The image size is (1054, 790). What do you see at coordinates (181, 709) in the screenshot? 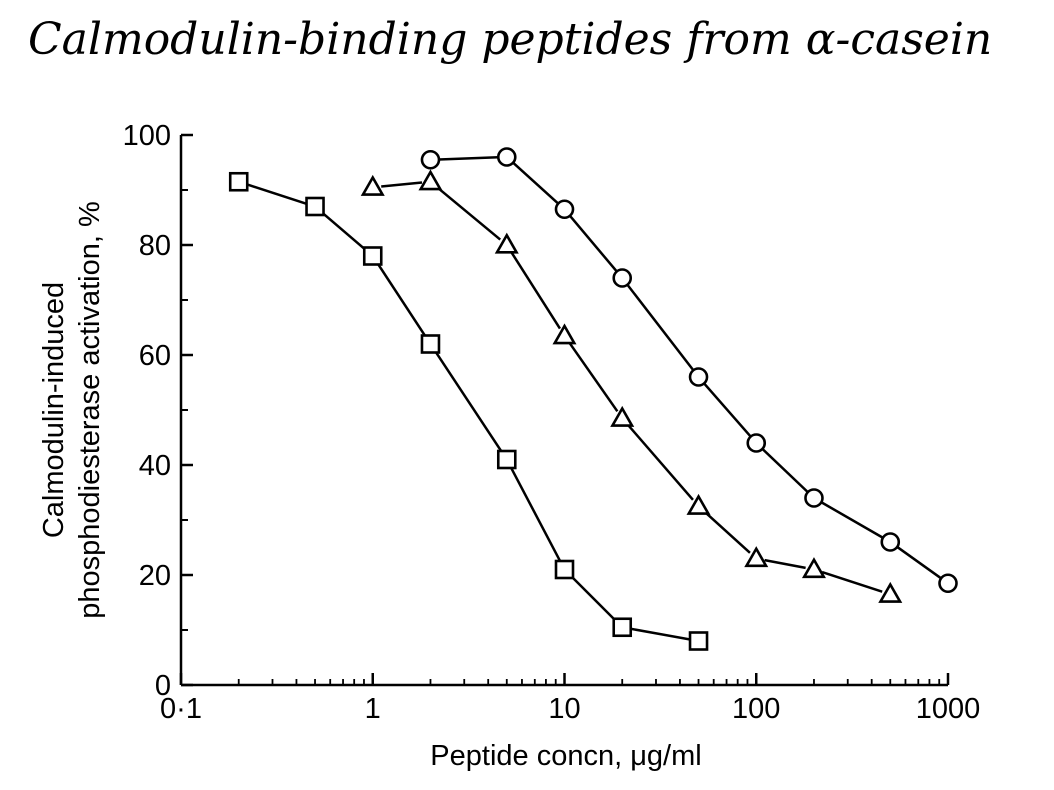
I see `x-tick-label: 0·1` at bounding box center [181, 709].